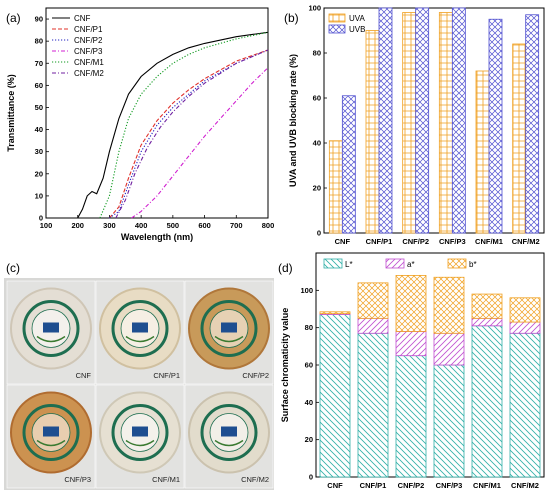  What do you see at coordinates (285, 365) in the screenshot?
I see `y-axis-title: Surface chromaticity value` at bounding box center [285, 365].